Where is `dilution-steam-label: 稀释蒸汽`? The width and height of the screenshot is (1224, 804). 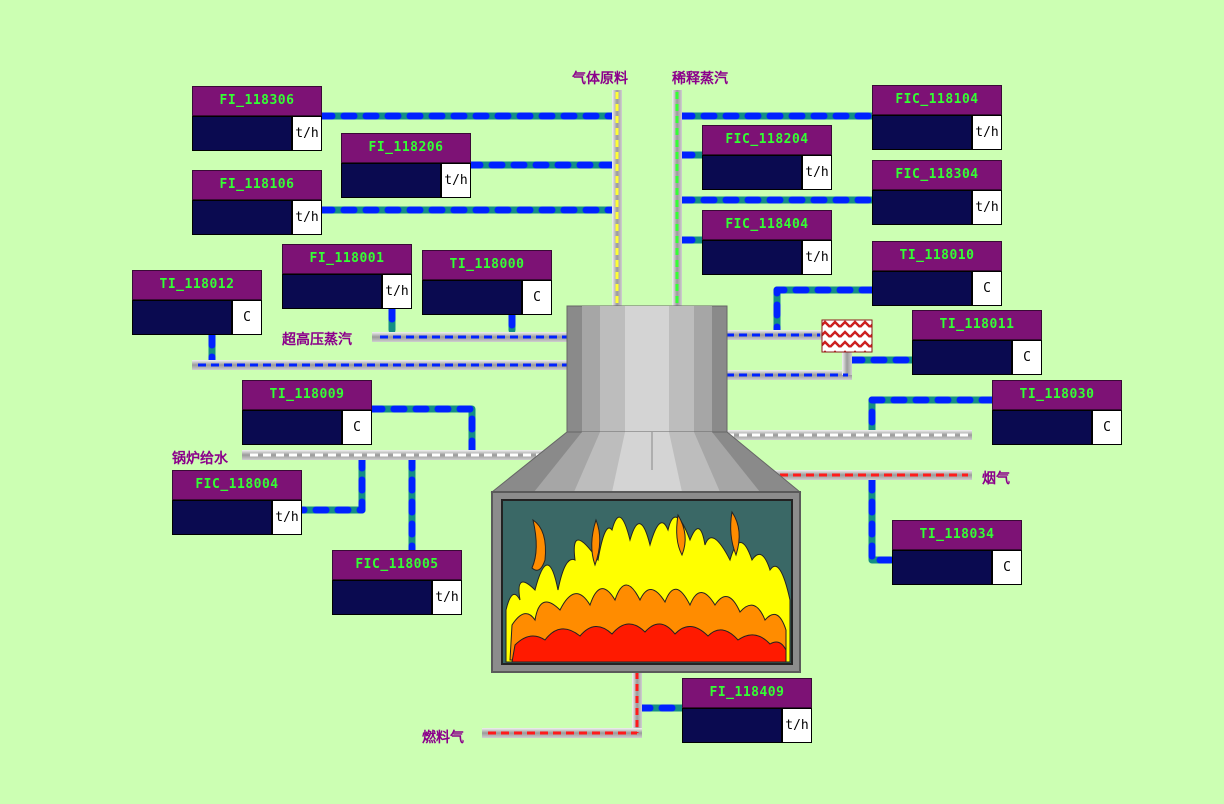 dilution-steam-label: 稀释蒸汽 is located at coordinates (700, 79).